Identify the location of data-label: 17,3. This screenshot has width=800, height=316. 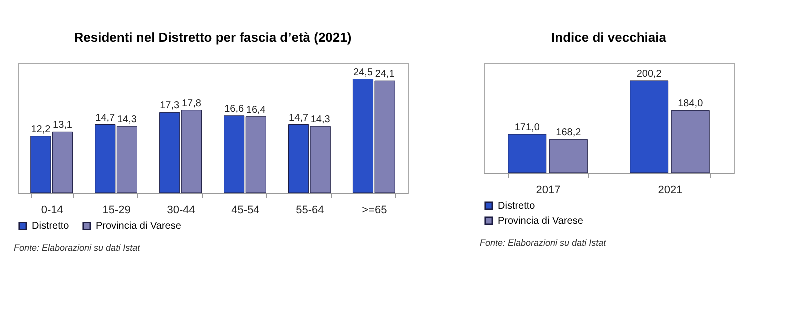
(170, 106).